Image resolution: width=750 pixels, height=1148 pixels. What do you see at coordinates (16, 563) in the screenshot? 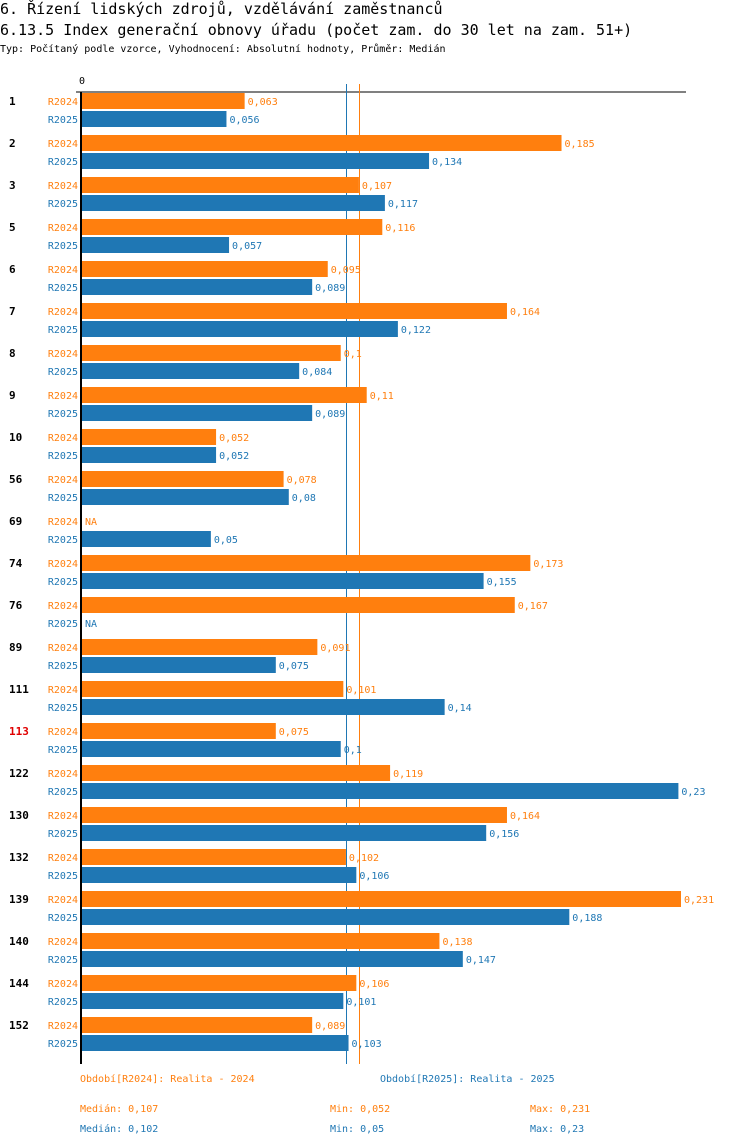
I see `category-label: 74` at bounding box center [16, 563].